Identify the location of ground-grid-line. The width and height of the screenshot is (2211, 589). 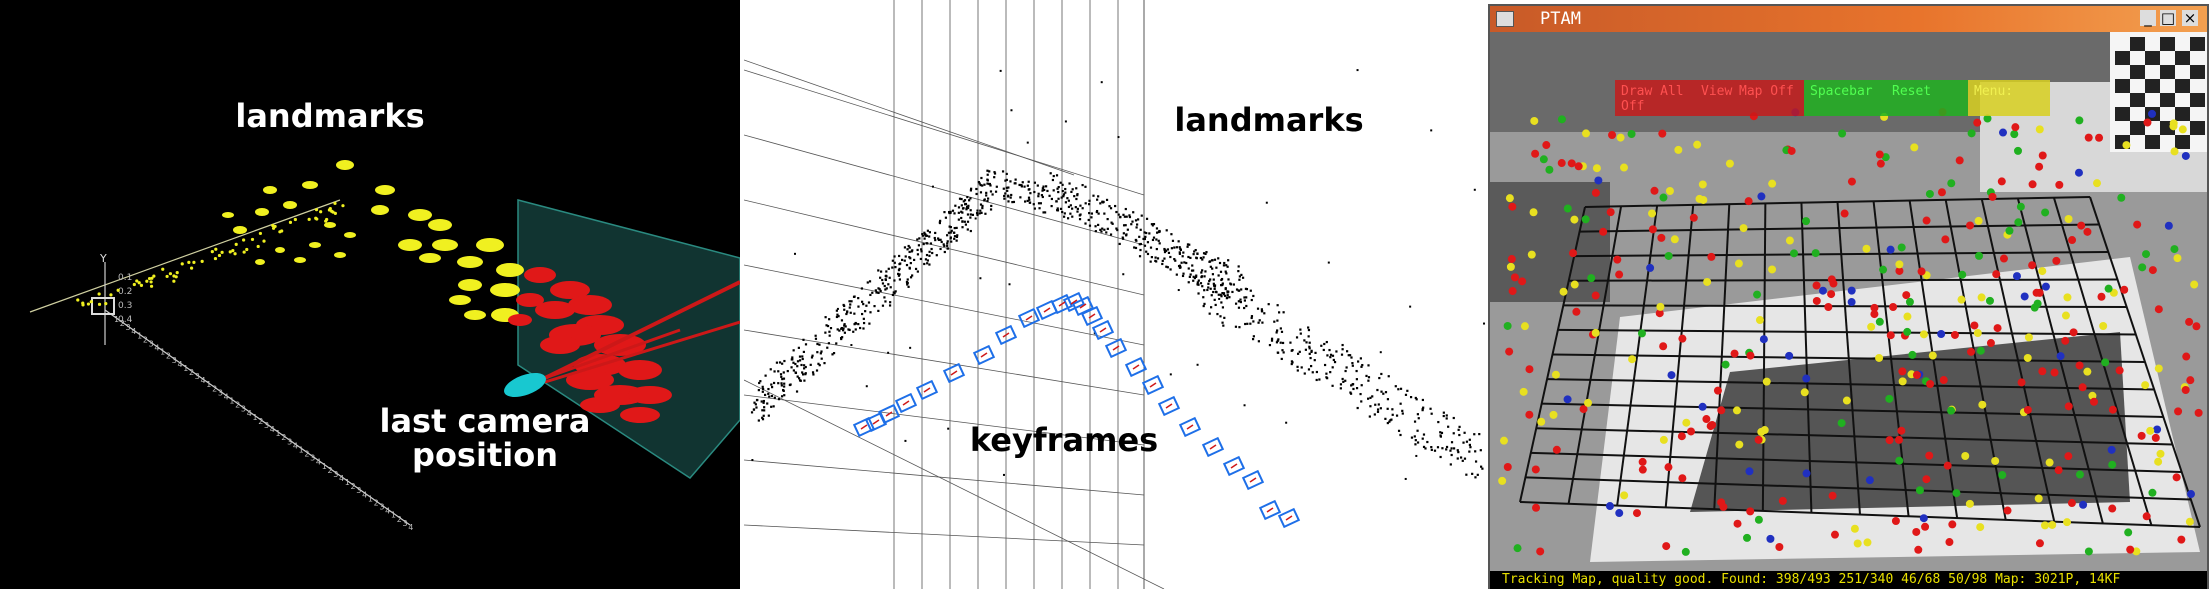
(1860, 514).